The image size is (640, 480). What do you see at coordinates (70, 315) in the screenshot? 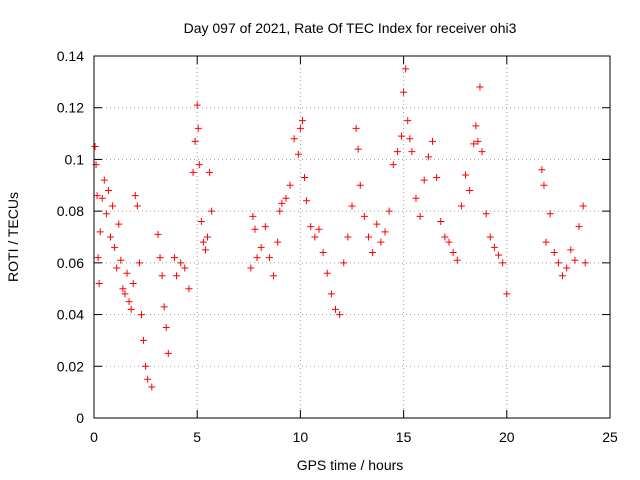
I see `y-tick-label: 0.04` at bounding box center [70, 315].